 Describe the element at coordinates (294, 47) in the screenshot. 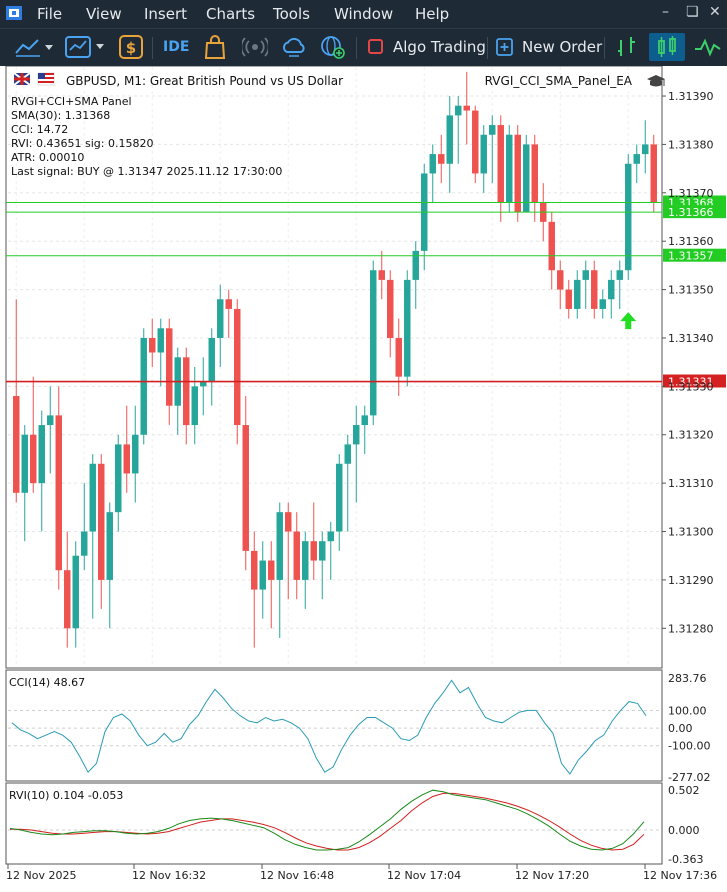

I see `cloud-icon` at that location.